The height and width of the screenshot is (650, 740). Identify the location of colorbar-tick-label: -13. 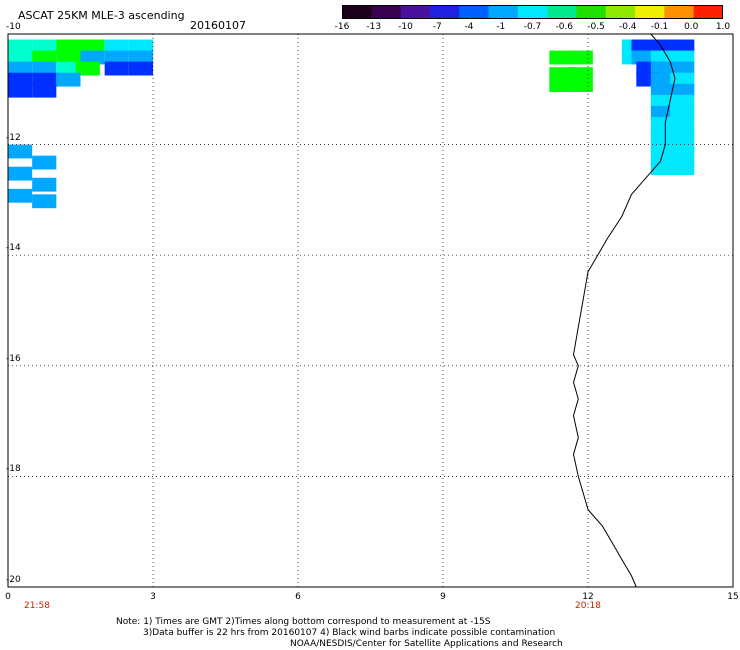
(374, 27).